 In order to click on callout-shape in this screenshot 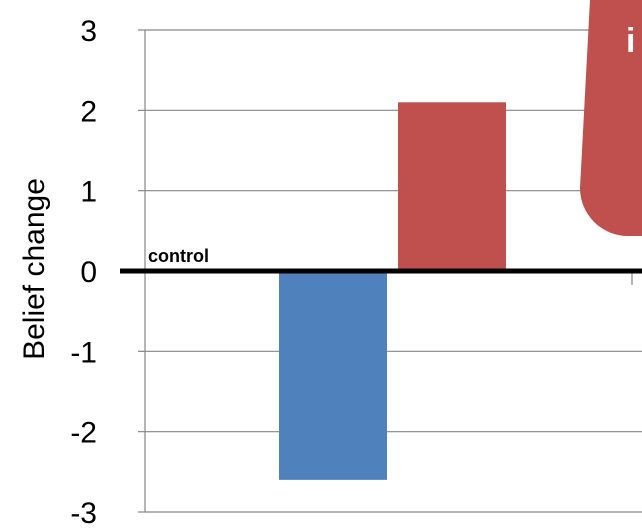, I will do `click(611, 118)`.